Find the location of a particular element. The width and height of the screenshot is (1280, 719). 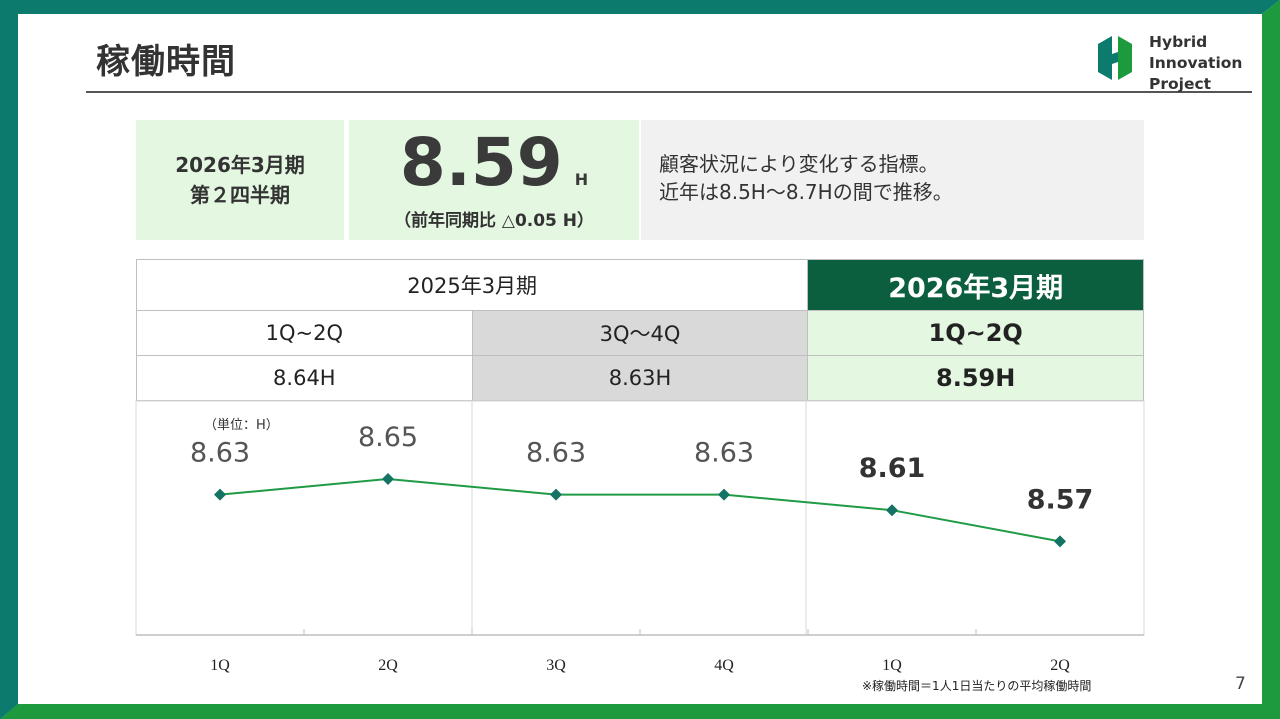

description-box: 顧客状況により変化する指標。 近年は8.5H～8.7Hの間で推移。 is located at coordinates (892, 180).